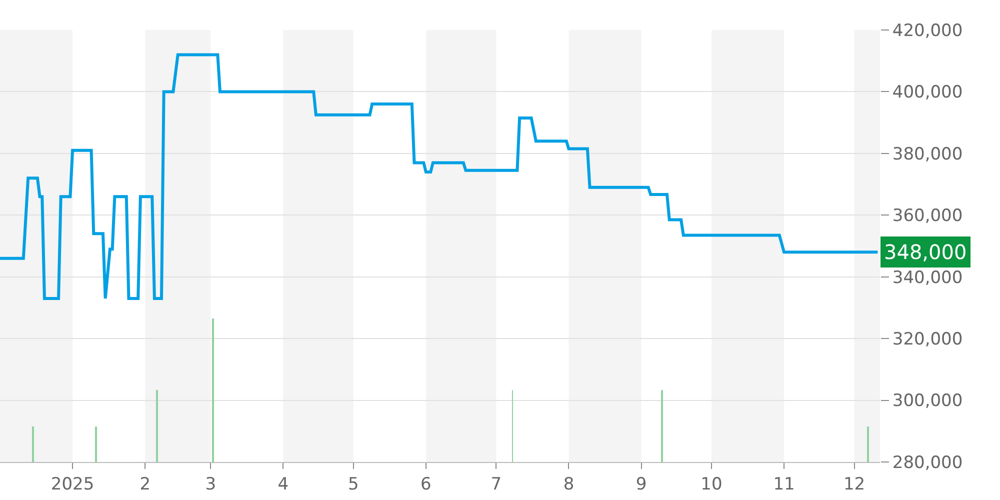 This screenshot has width=1000, height=500. I want to click on x-tick-label: 3, so click(210, 484).